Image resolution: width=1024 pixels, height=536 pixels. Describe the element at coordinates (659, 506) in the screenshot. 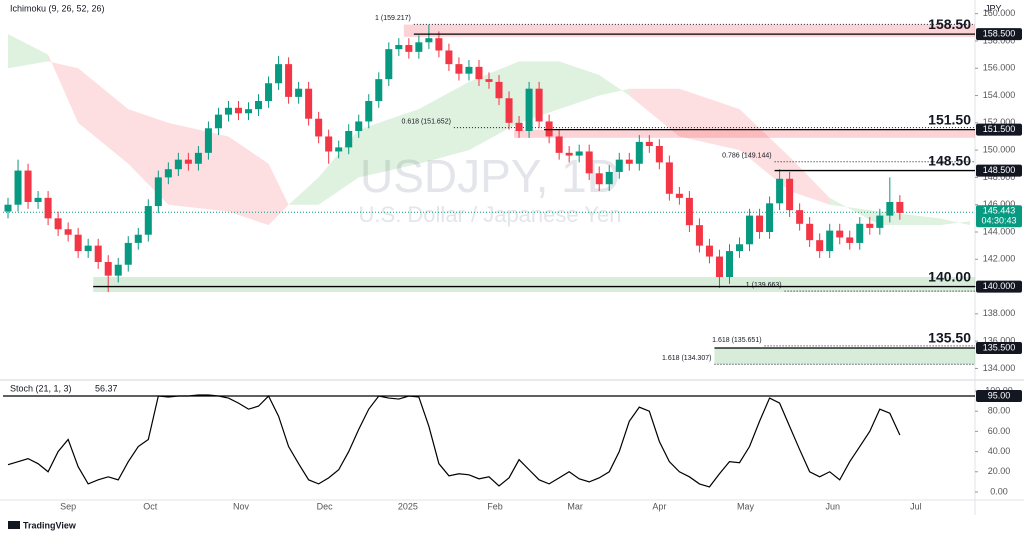

I see `x-tick-label: Apr` at that location.